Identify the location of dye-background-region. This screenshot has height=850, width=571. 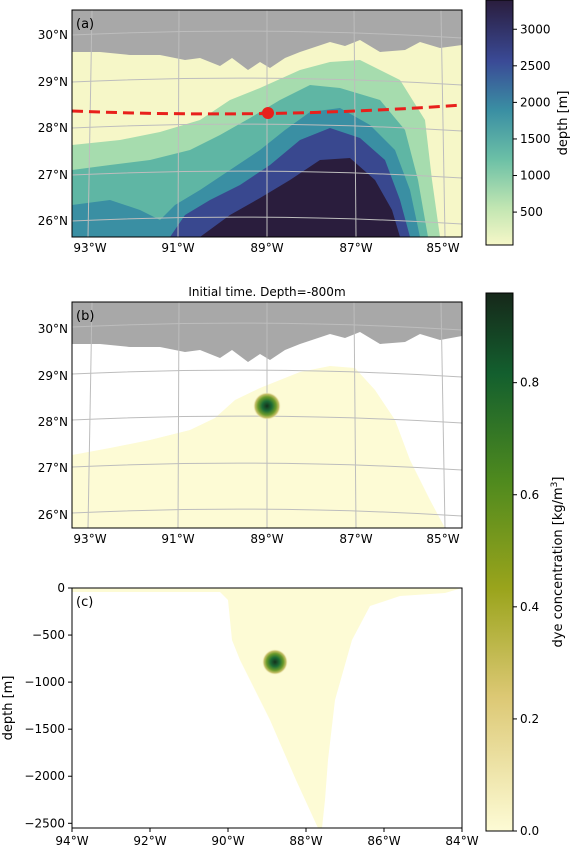
(258, 447).